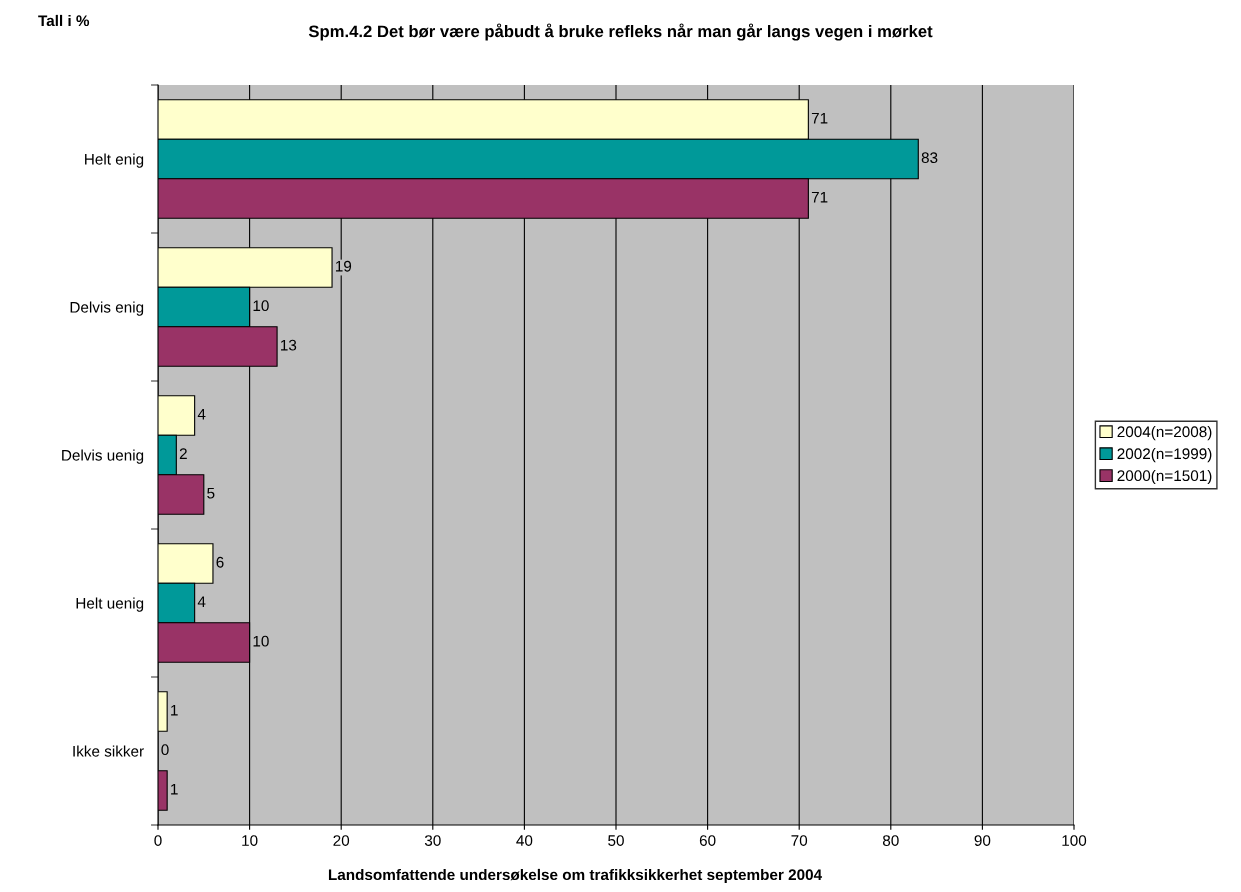 This screenshot has height=892, width=1241. Describe the element at coordinates (432, 840) in the screenshot. I see `x-tick-label: 30` at that location.